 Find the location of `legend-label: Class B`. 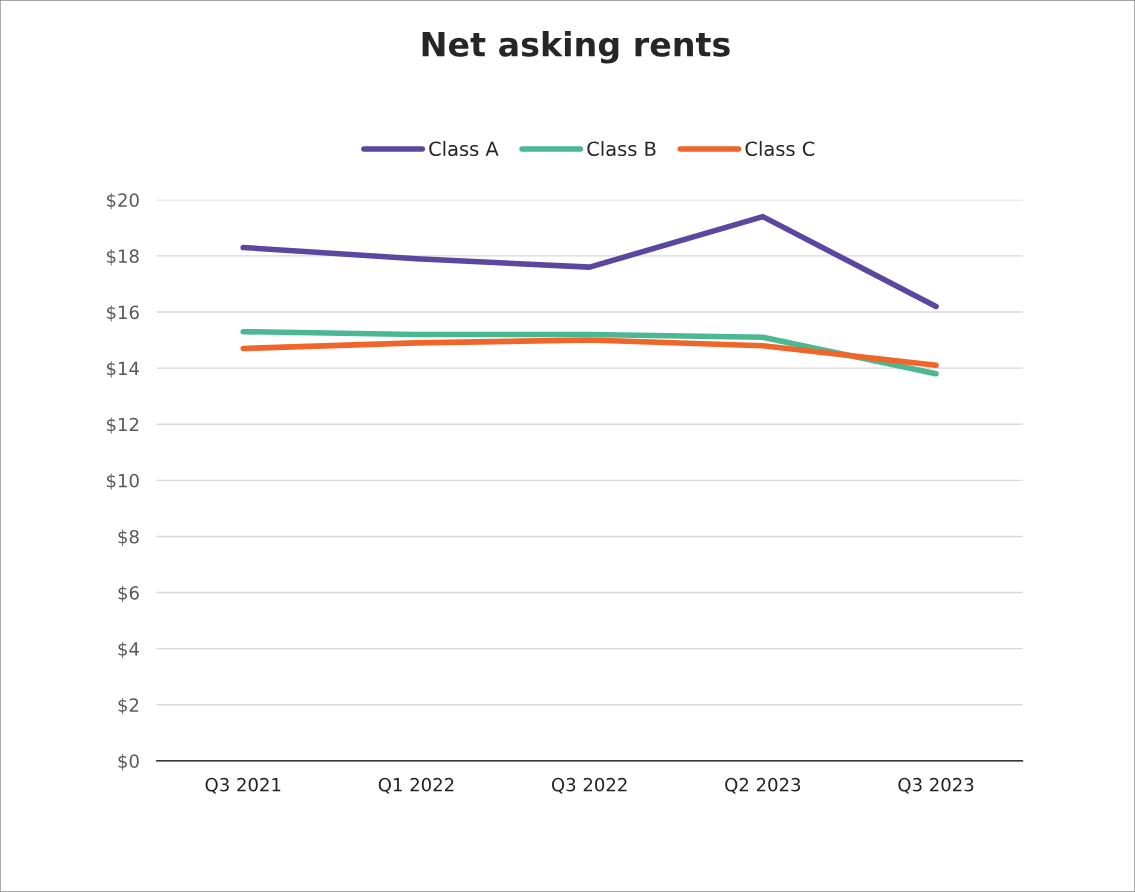

legend-label: Class B is located at coordinates (621, 149).